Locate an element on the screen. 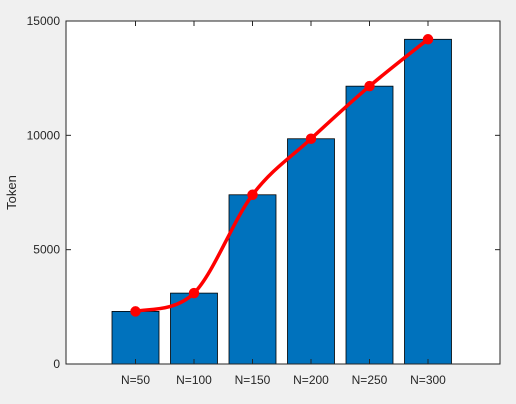  x-tick-label: N=250 is located at coordinates (370, 380).